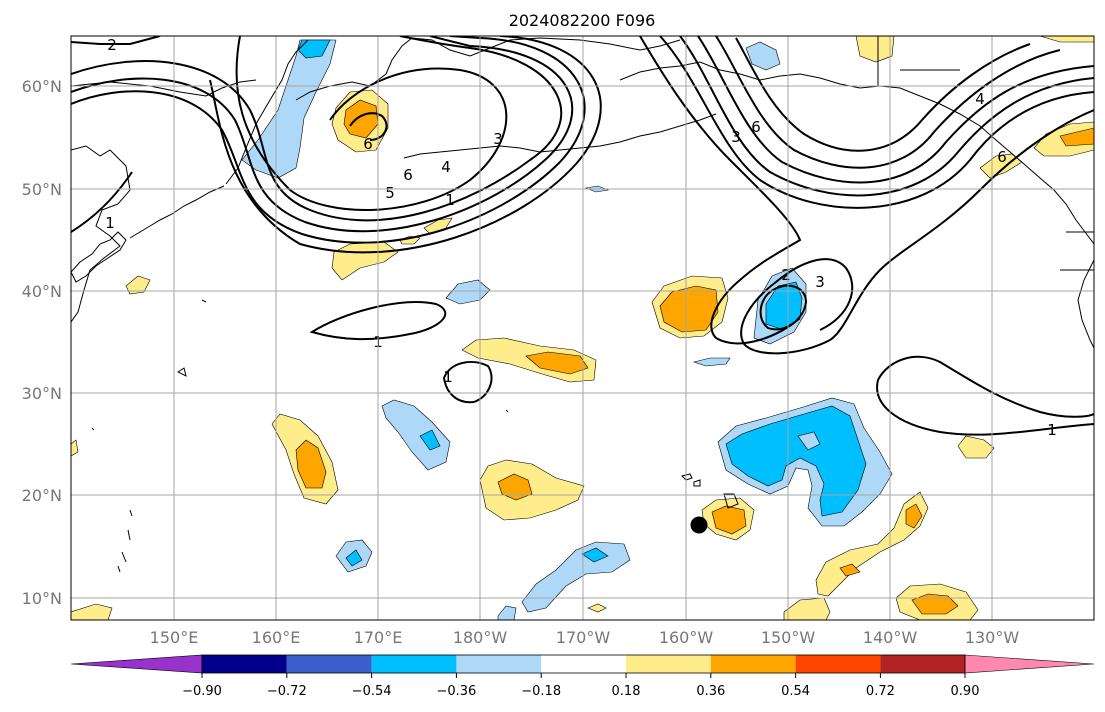 Image resolution: width=1105 pixels, height=712 pixels. I want to click on lon-label: 160°E, so click(276, 637).